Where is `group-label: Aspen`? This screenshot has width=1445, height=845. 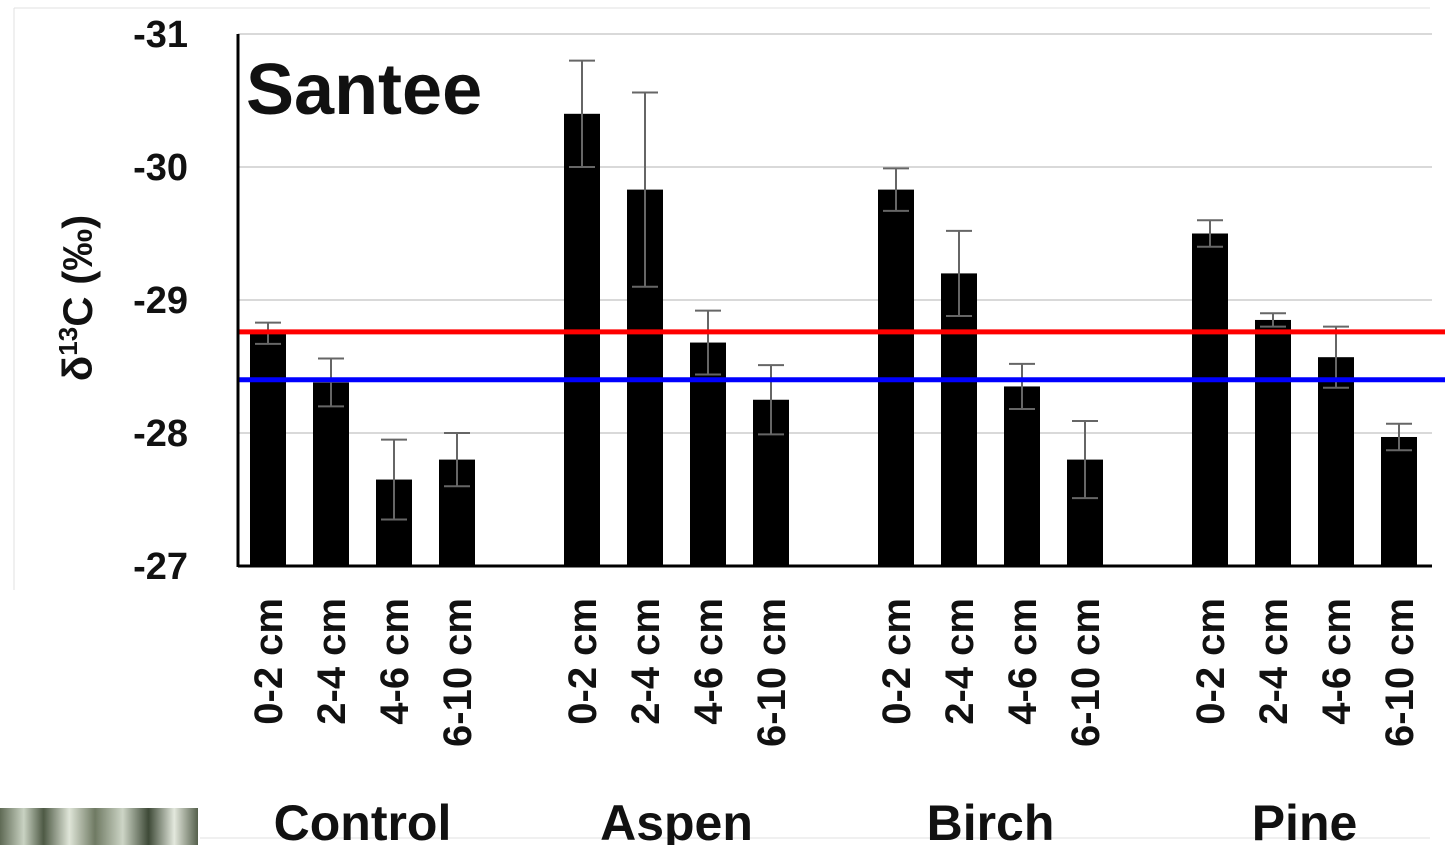 group-label: Aspen is located at coordinates (676, 820).